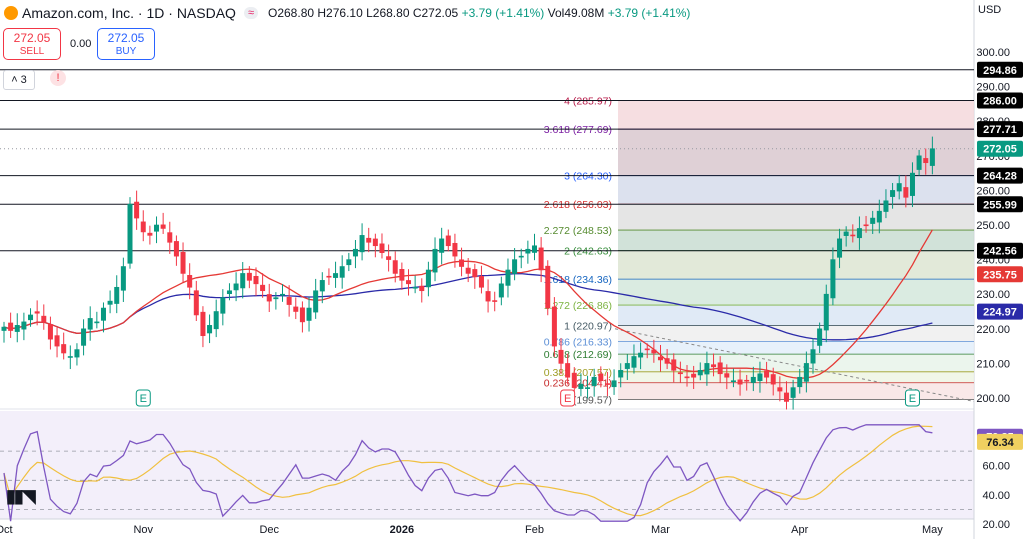  Describe the element at coordinates (796, 315) in the screenshot. I see `fib-zone` at that location.